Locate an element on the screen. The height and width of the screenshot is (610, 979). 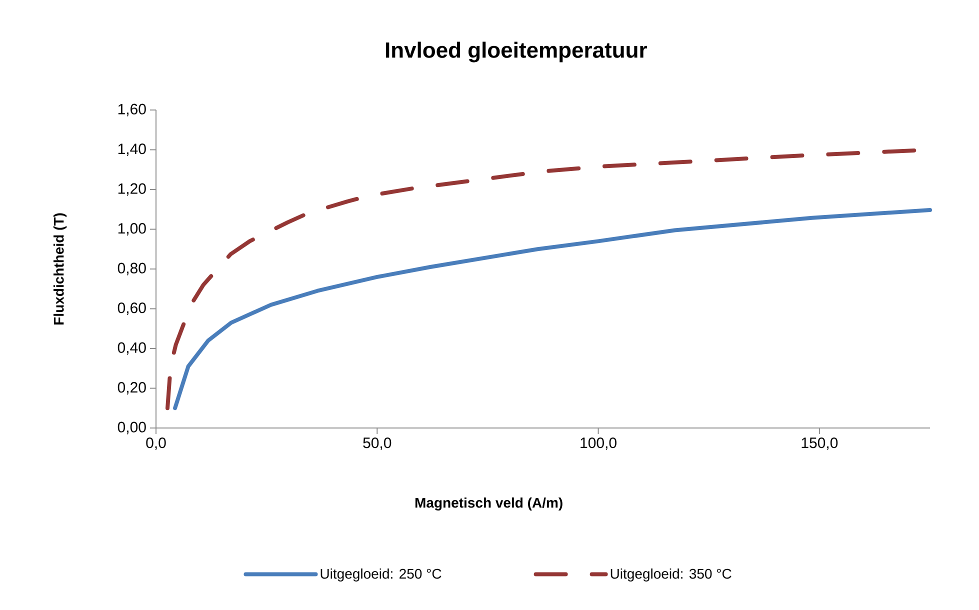
y-tick-label: 0,20 is located at coordinates (132, 388).